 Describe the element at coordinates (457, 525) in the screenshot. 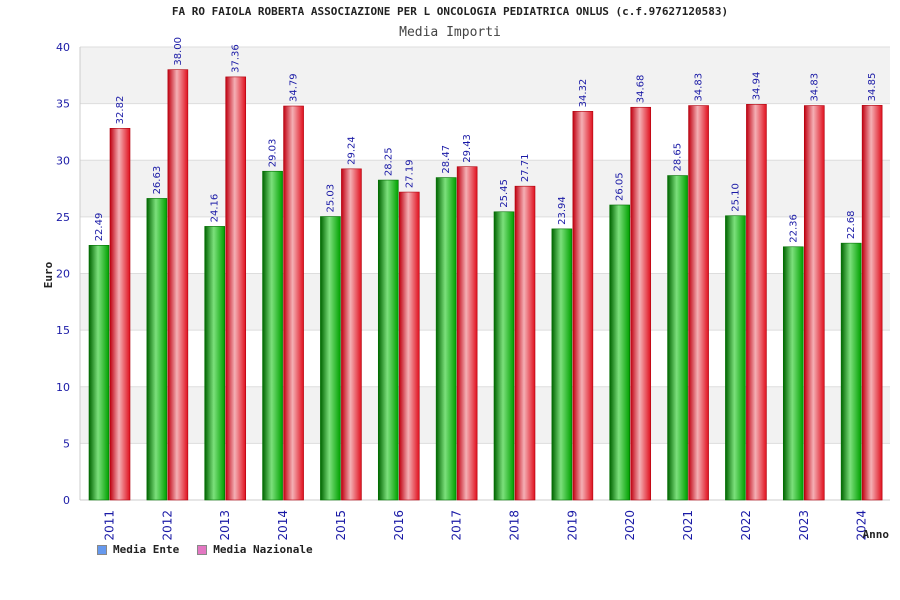

I see `x-tick-label-2017: 2017` at that location.